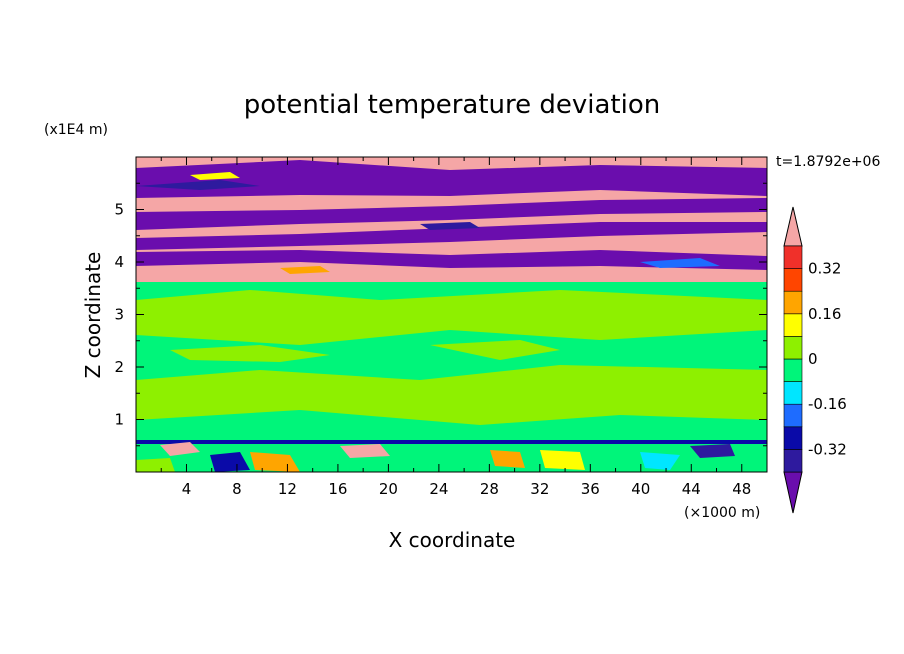 This screenshot has height=654, width=904. What do you see at coordinates (539, 489) in the screenshot?
I see `x-tick-label: 32` at bounding box center [539, 489].